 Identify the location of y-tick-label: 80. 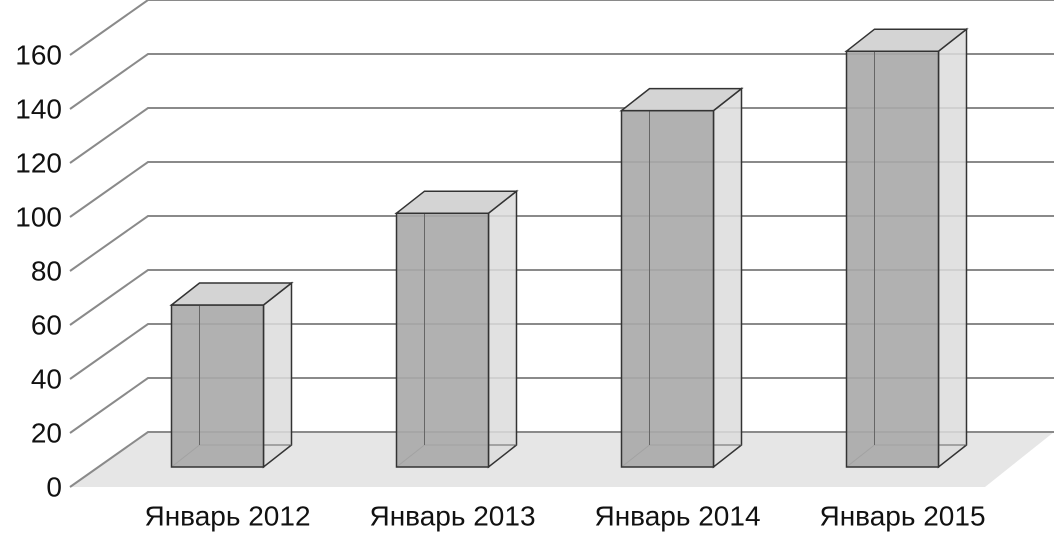
(46, 270).